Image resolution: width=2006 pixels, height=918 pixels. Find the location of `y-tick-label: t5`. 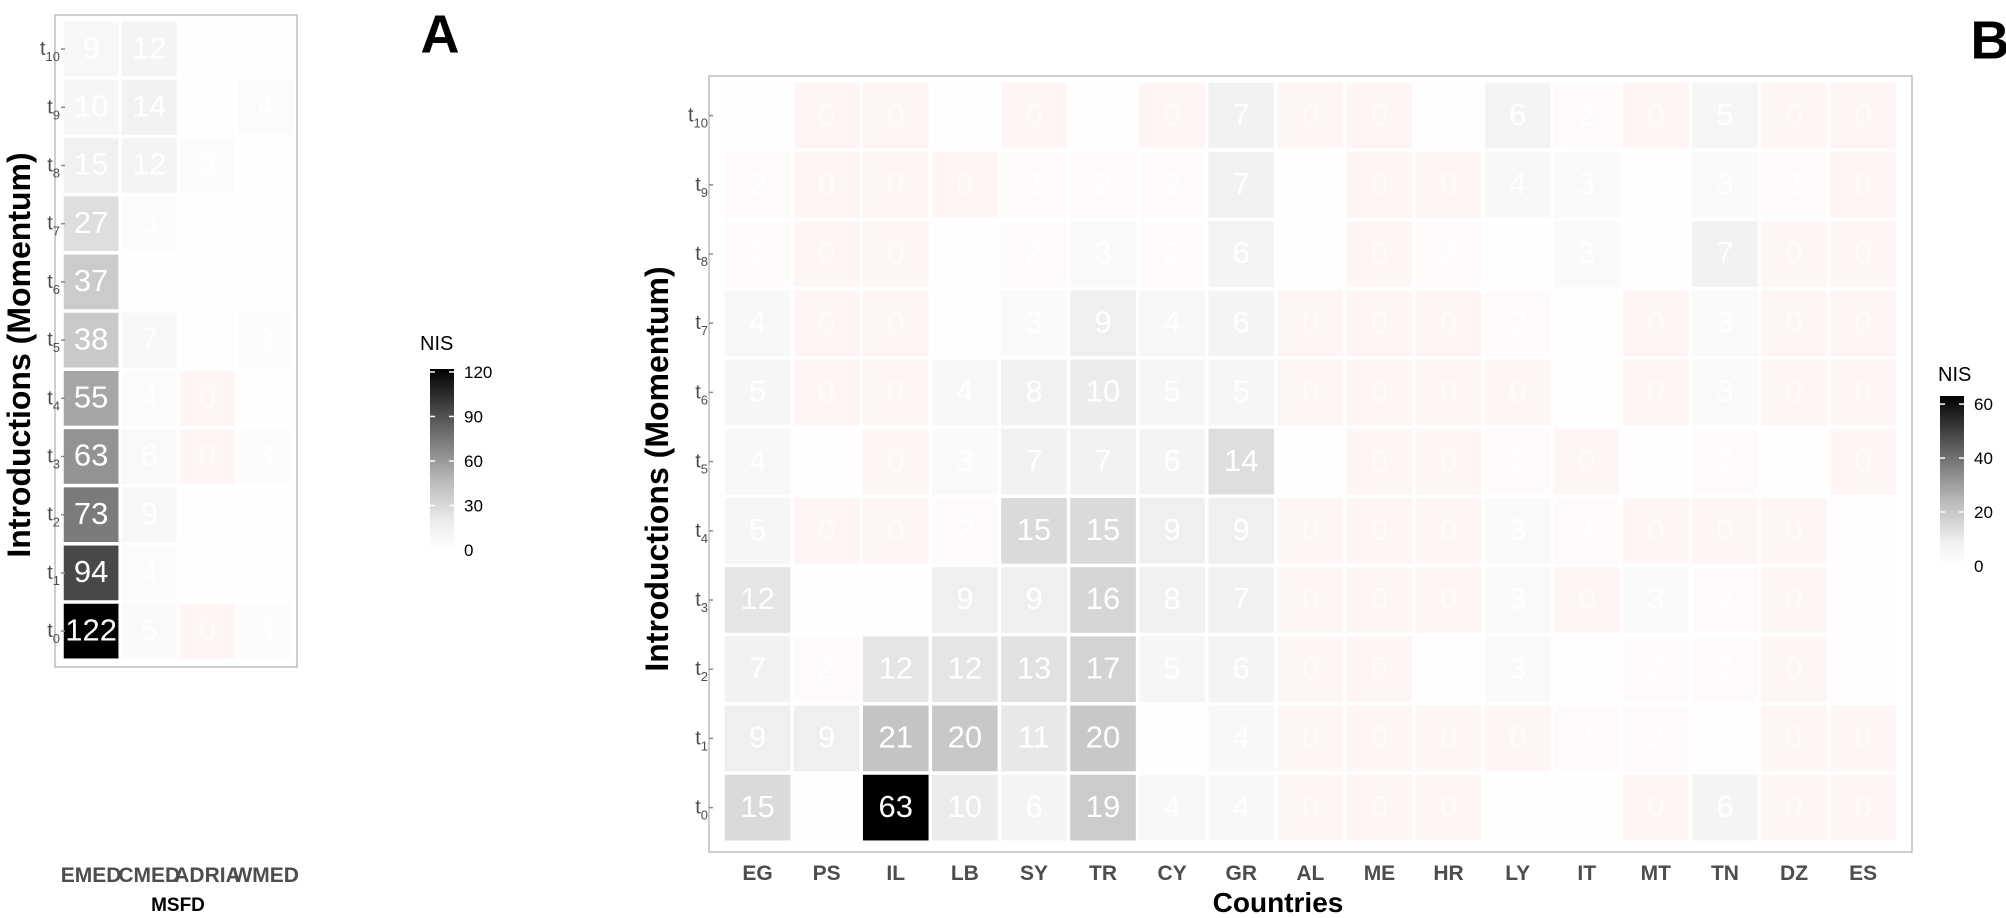

y-tick-label: t5 is located at coordinates (701, 464).